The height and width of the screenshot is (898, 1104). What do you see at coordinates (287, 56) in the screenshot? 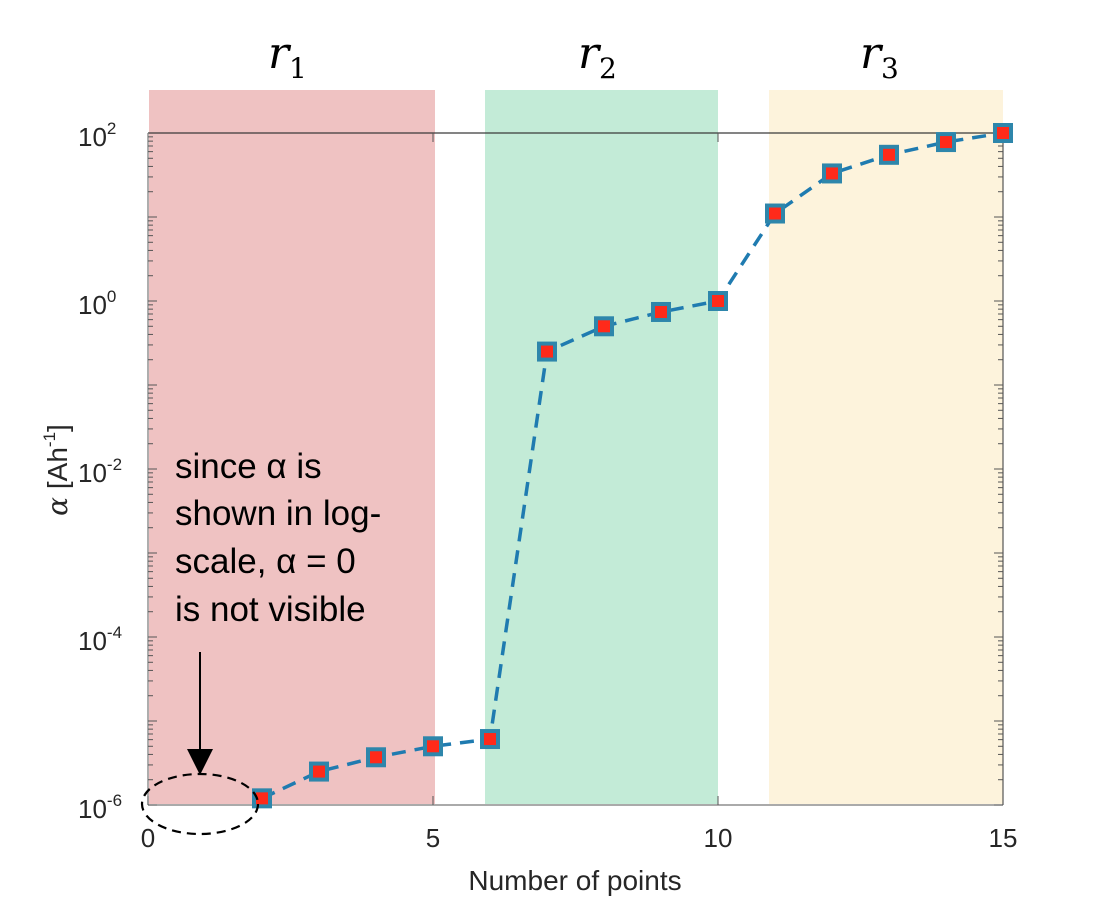
I see `region-label-r1: r1` at bounding box center [287, 56].